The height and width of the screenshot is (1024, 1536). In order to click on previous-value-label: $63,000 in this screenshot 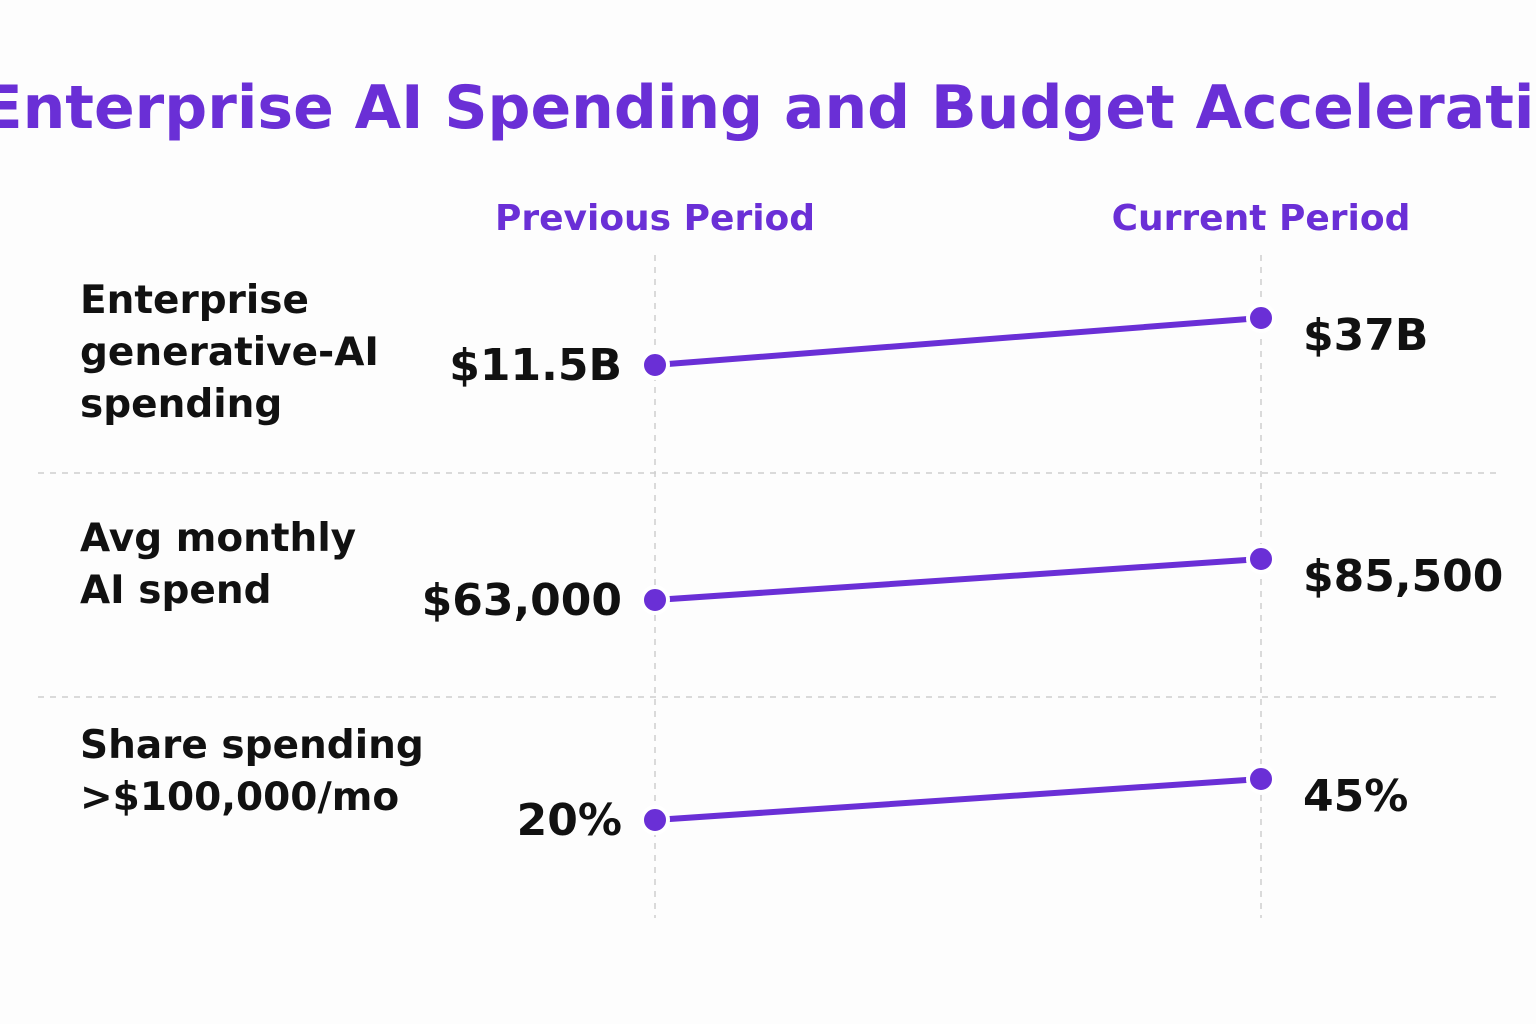, I will do `click(522, 600)`.